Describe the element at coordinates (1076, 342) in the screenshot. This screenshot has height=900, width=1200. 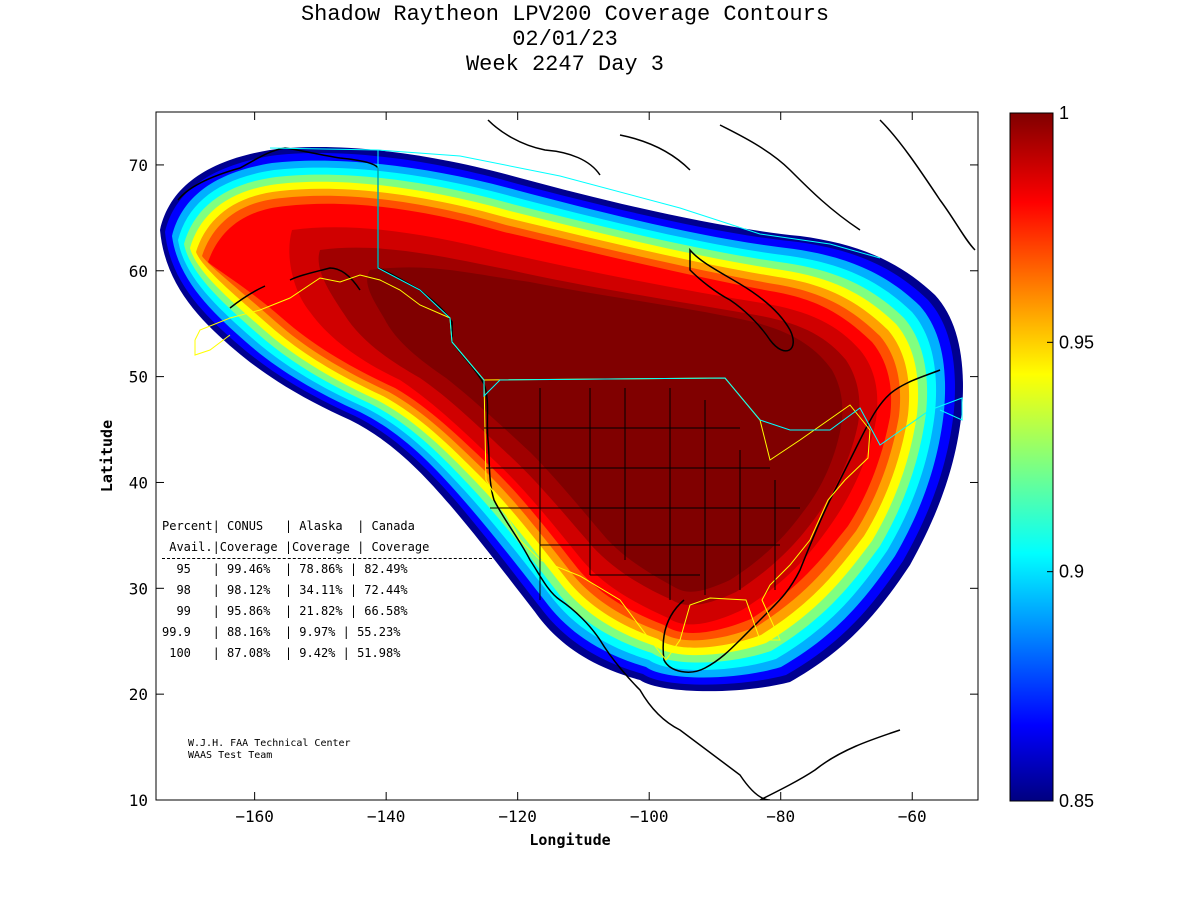
I see `colorbar-tick-label: 0.95` at that location.